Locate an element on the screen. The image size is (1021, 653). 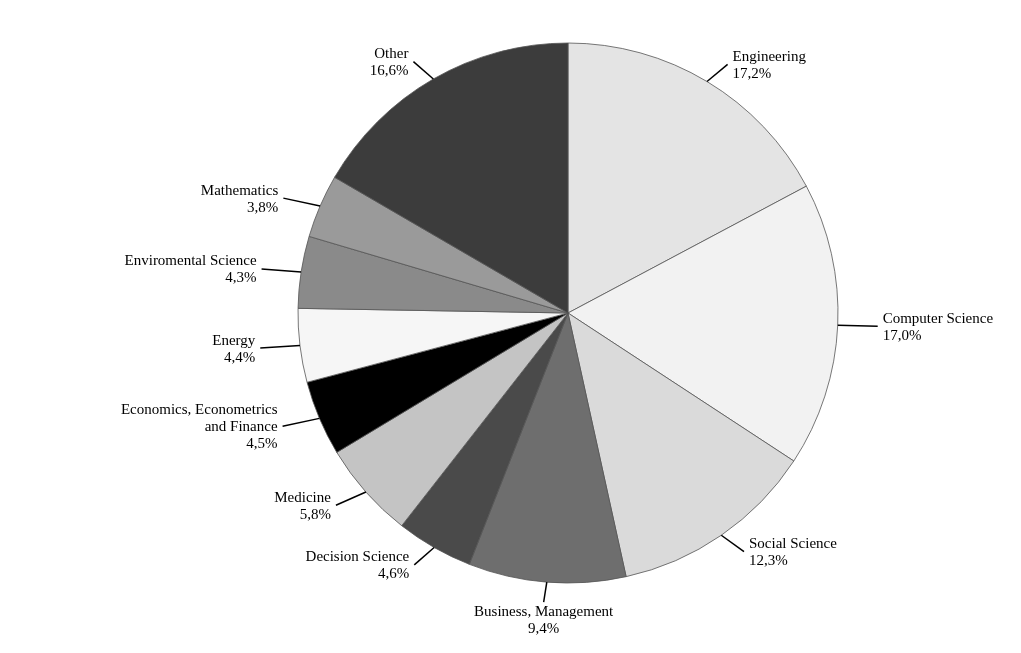
data-label: 3,8% is located at coordinates (263, 206).